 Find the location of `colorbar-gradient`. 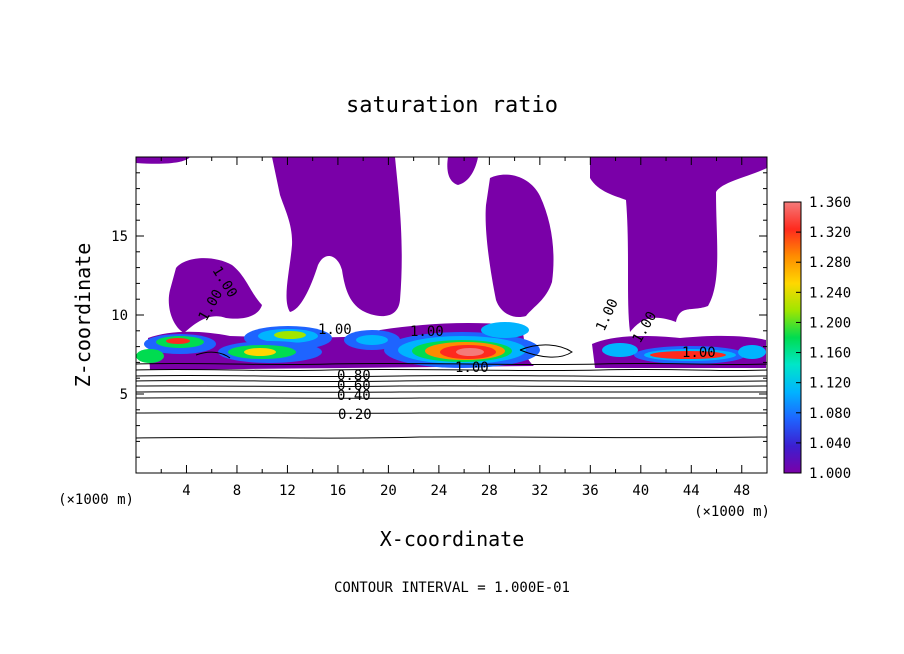

colorbar-gradient is located at coordinates (792, 337).